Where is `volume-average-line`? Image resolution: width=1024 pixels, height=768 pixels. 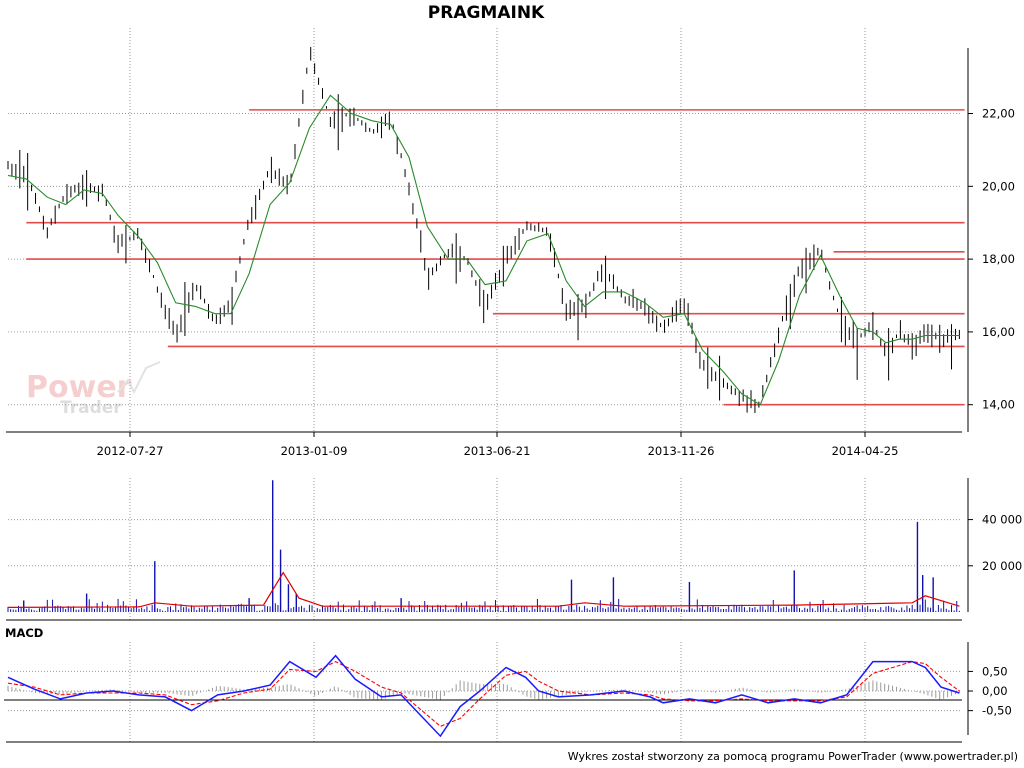 volume-average-line is located at coordinates (483, 589).